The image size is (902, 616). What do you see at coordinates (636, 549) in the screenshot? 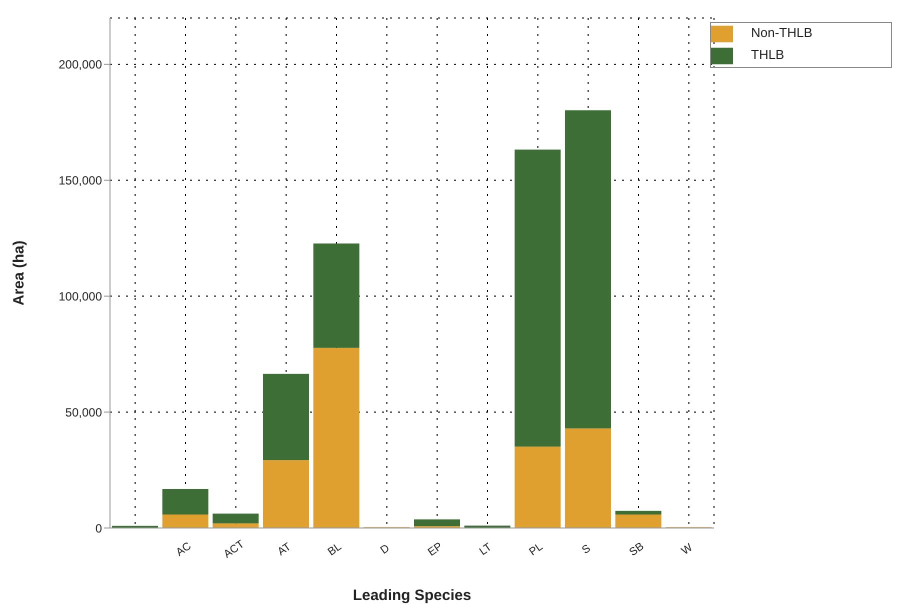
I see `x-tick-label: SB` at bounding box center [636, 549].